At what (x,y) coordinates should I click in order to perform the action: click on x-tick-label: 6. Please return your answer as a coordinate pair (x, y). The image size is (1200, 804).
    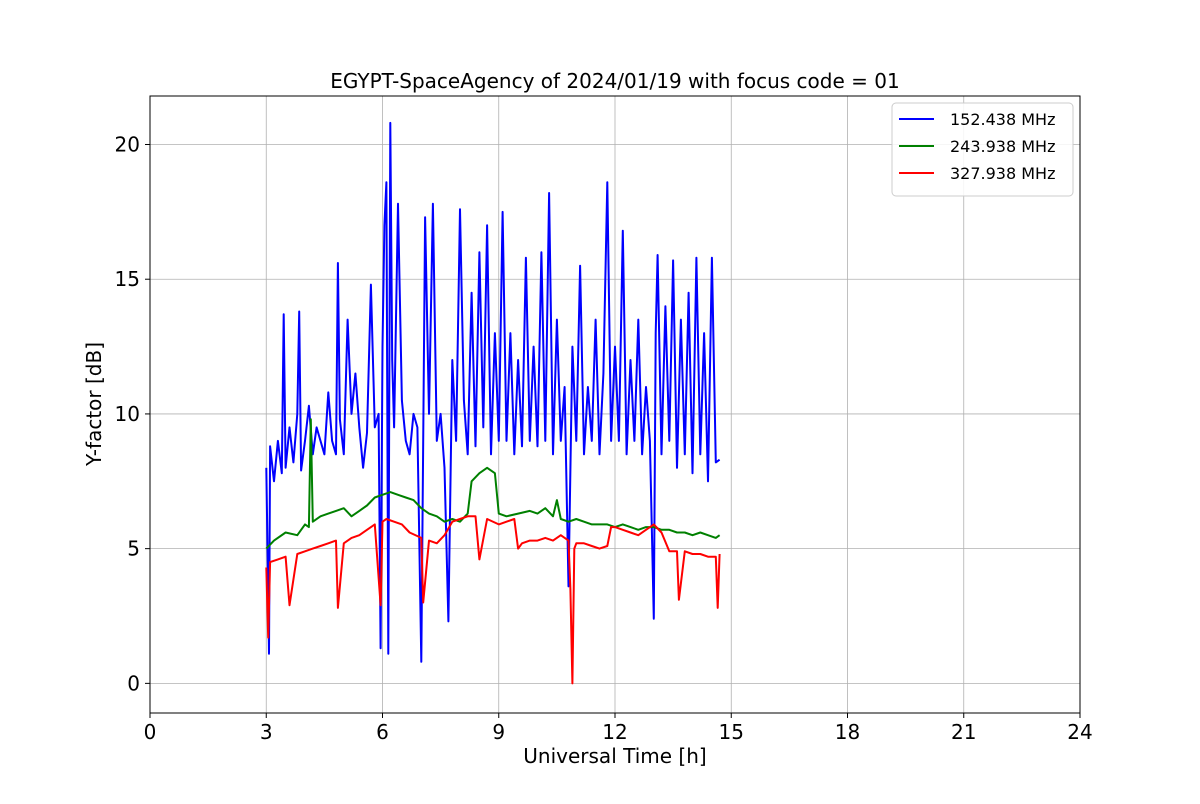
    Looking at the image, I should click on (382, 732).